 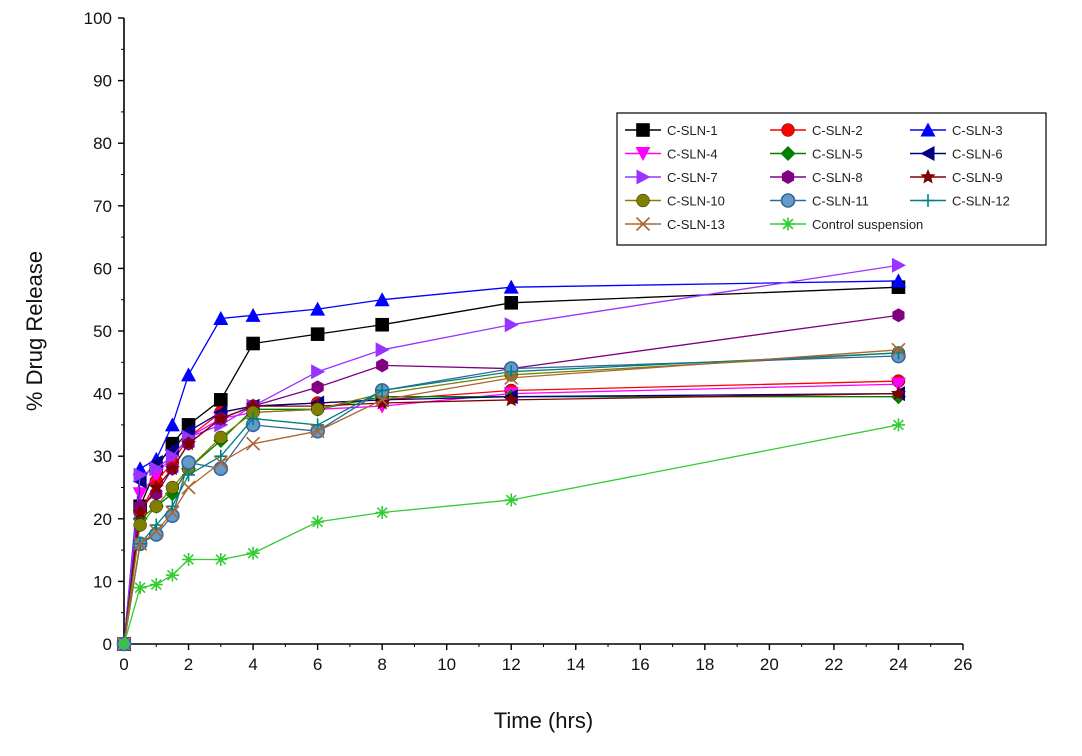 I want to click on x-tick-label: 2, so click(x=188, y=664).